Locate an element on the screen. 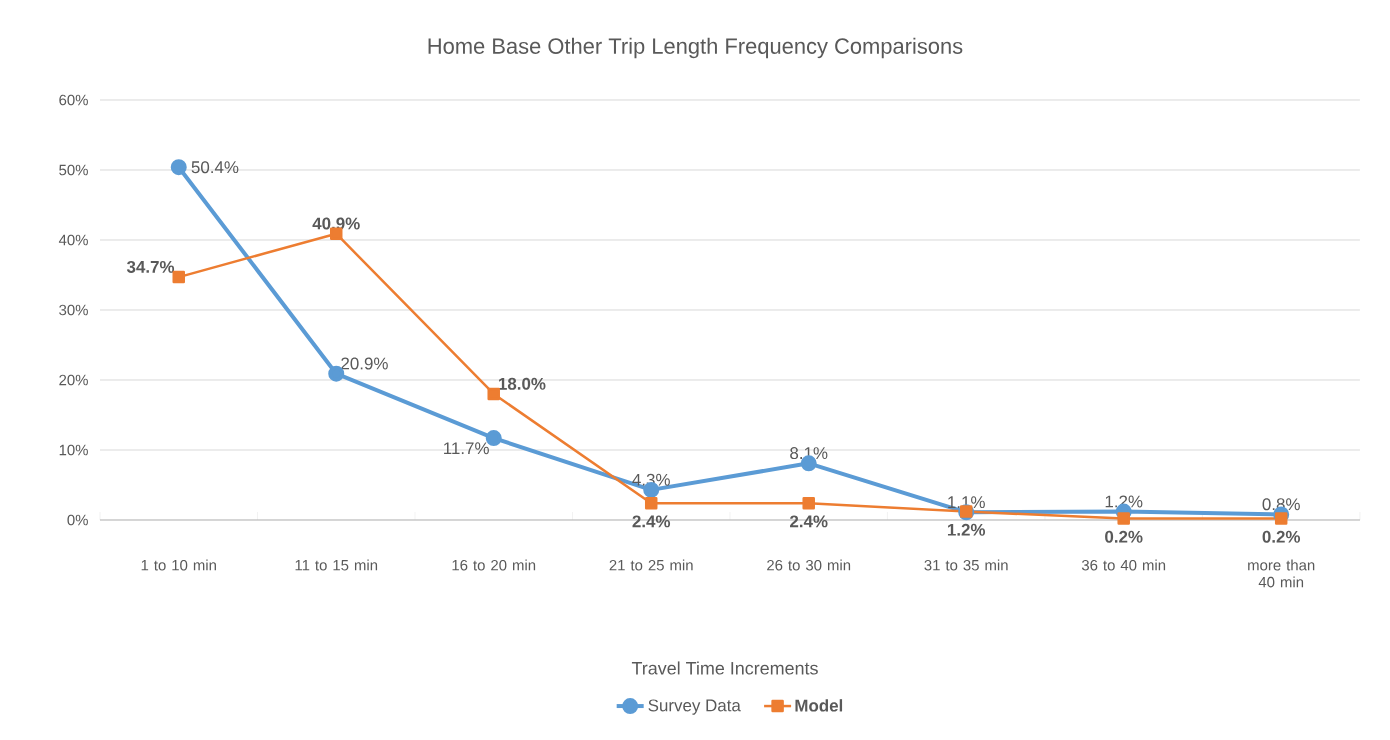 Image resolution: width=1390 pixels, height=740 pixels. x-tick-label: 26 to 30 min is located at coordinates (809, 565).